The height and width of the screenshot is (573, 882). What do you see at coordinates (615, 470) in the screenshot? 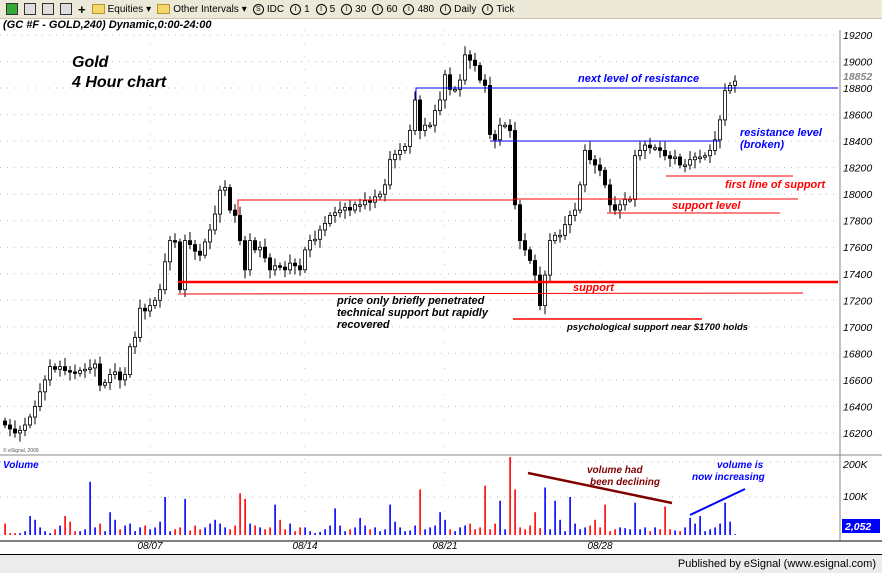
I see `annotation-vol-declined-1: volume had` at bounding box center [615, 470].